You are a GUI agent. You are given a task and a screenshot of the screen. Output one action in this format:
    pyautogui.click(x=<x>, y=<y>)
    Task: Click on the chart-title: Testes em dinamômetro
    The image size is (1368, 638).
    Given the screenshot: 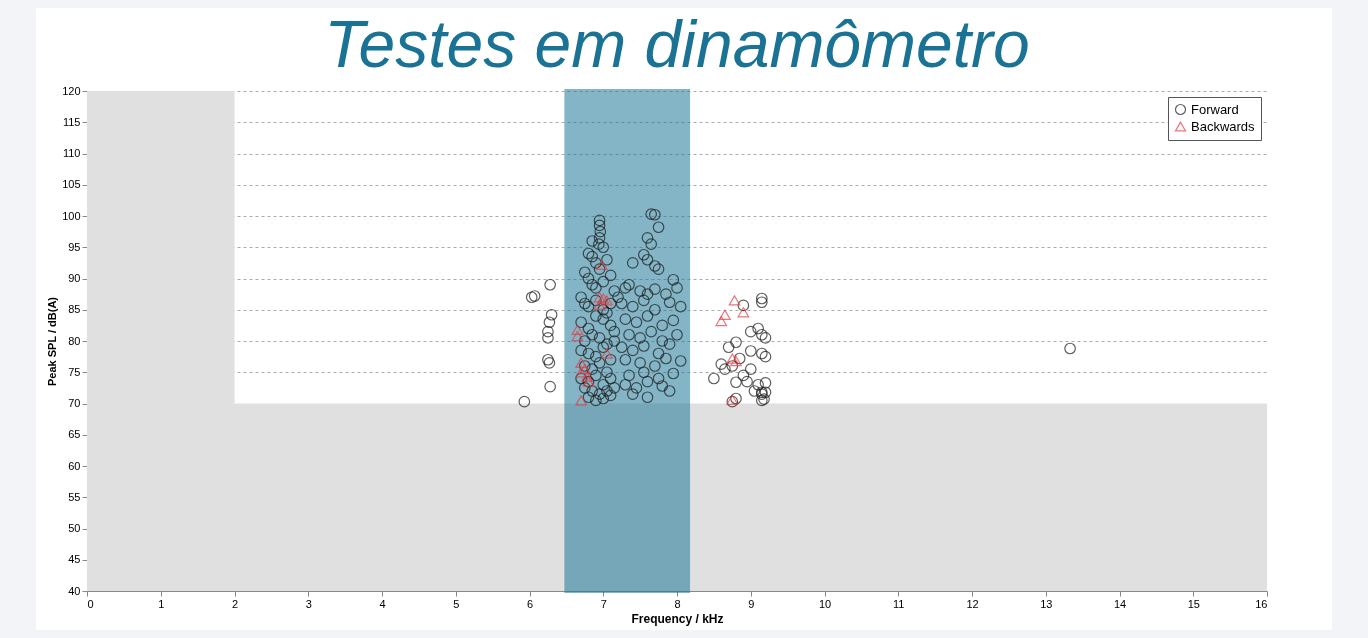 What is the action you would take?
    pyautogui.click(x=677, y=44)
    